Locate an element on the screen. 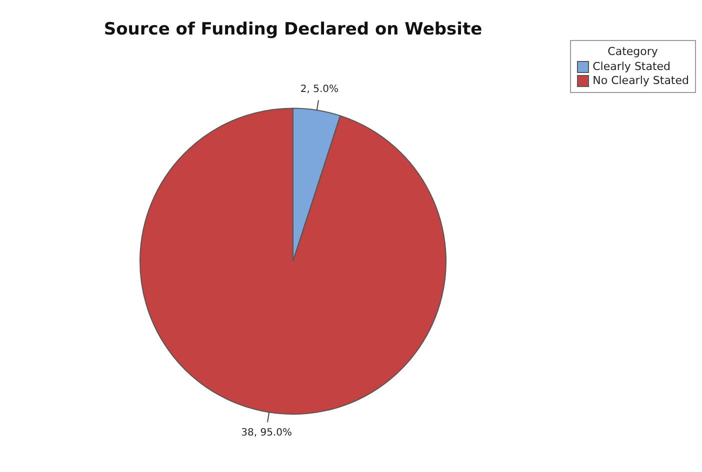  data-label: 2, 5.0% is located at coordinates (319, 89).